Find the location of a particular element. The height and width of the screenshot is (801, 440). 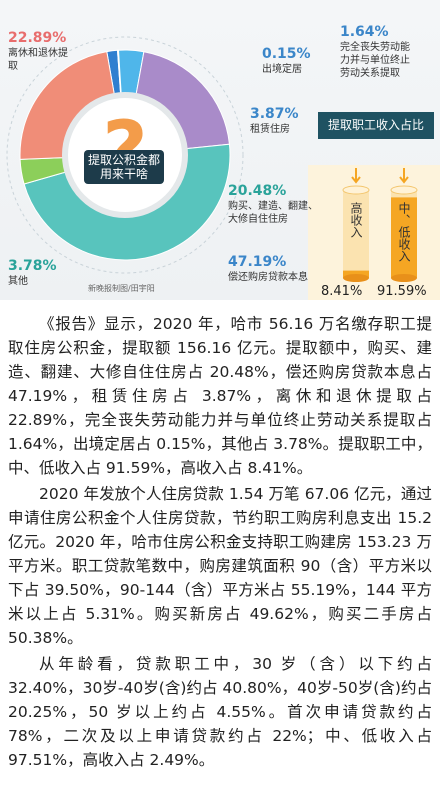

slice-value-label: 20.48% is located at coordinates (257, 191).